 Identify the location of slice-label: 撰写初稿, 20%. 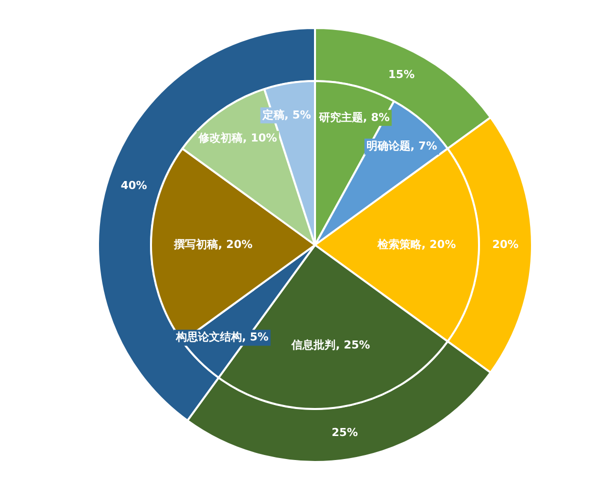
(212, 244).